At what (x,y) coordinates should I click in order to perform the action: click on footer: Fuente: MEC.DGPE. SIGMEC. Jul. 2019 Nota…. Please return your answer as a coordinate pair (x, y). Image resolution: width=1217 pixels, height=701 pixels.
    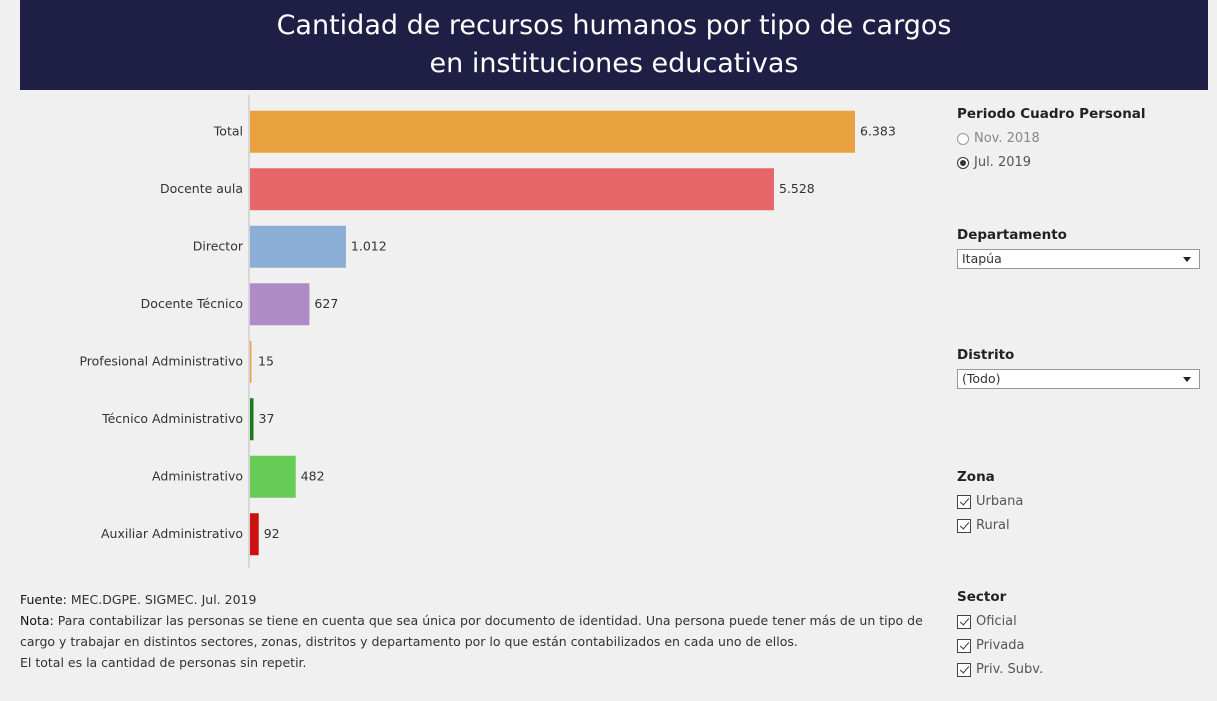
    Looking at the image, I should click on (487, 631).